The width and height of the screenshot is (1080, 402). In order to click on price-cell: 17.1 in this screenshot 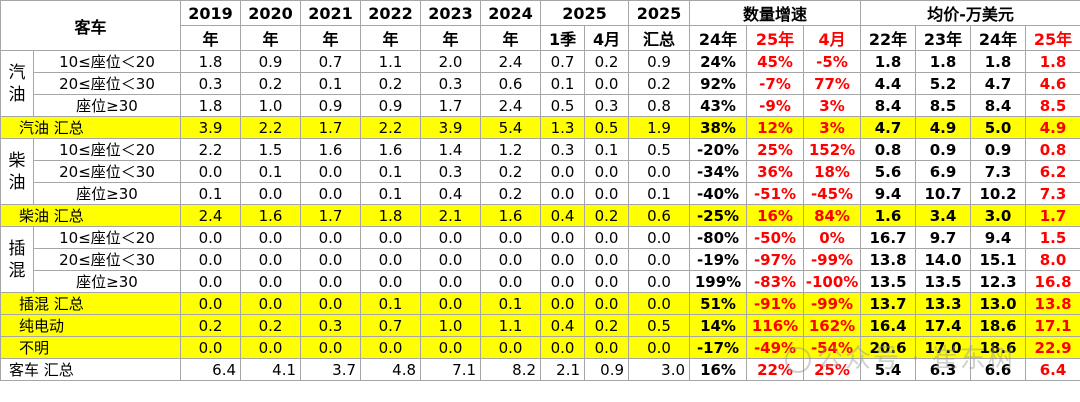, I will do `click(1052, 325)`.